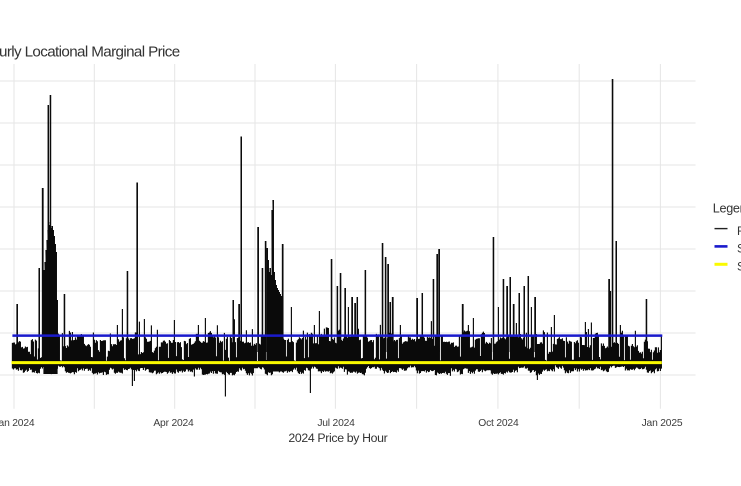 This screenshot has width=741, height=486. What do you see at coordinates (739, 249) in the screenshot?
I see `svg-text: Simple Average` at bounding box center [739, 249].